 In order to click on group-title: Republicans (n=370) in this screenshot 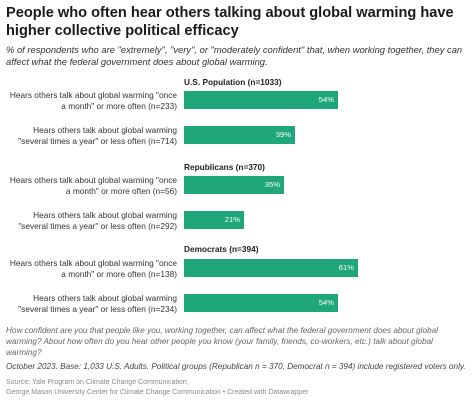, I will do `click(224, 167)`.